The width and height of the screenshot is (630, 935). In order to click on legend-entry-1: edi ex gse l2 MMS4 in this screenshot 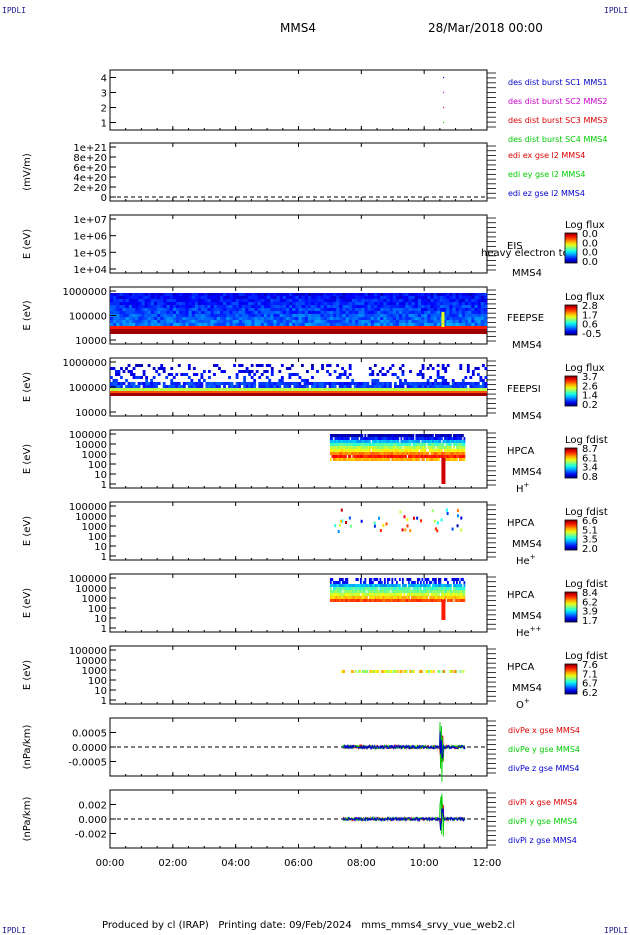, I will do `click(546, 155)`.